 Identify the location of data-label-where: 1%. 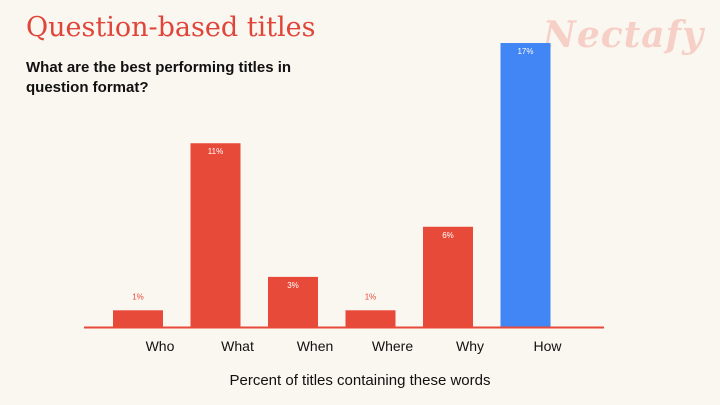
(371, 296).